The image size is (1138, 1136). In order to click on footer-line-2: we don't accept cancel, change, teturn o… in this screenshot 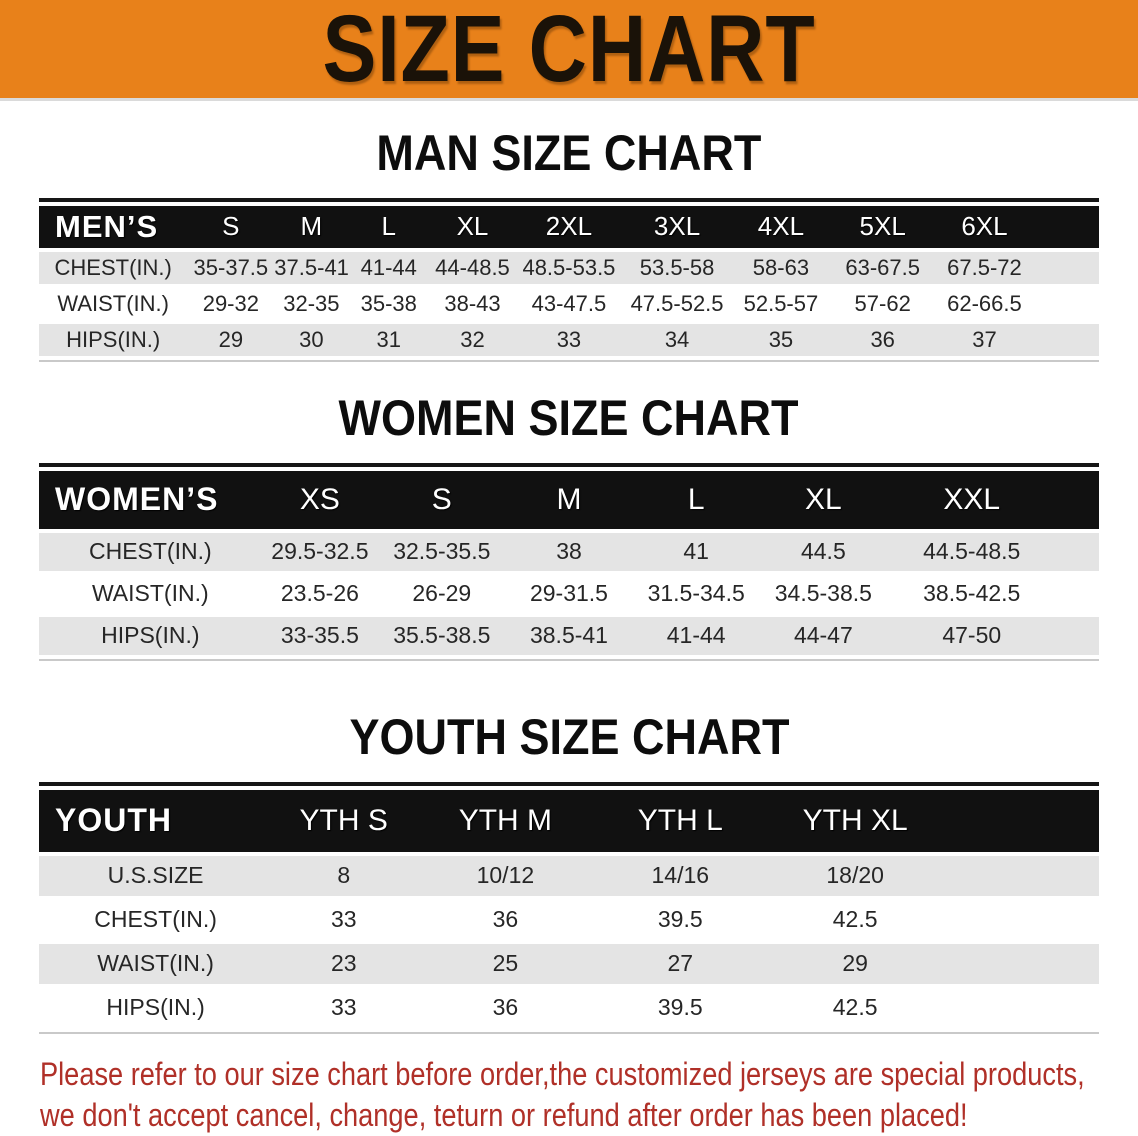, I will do `click(504, 1114)`.